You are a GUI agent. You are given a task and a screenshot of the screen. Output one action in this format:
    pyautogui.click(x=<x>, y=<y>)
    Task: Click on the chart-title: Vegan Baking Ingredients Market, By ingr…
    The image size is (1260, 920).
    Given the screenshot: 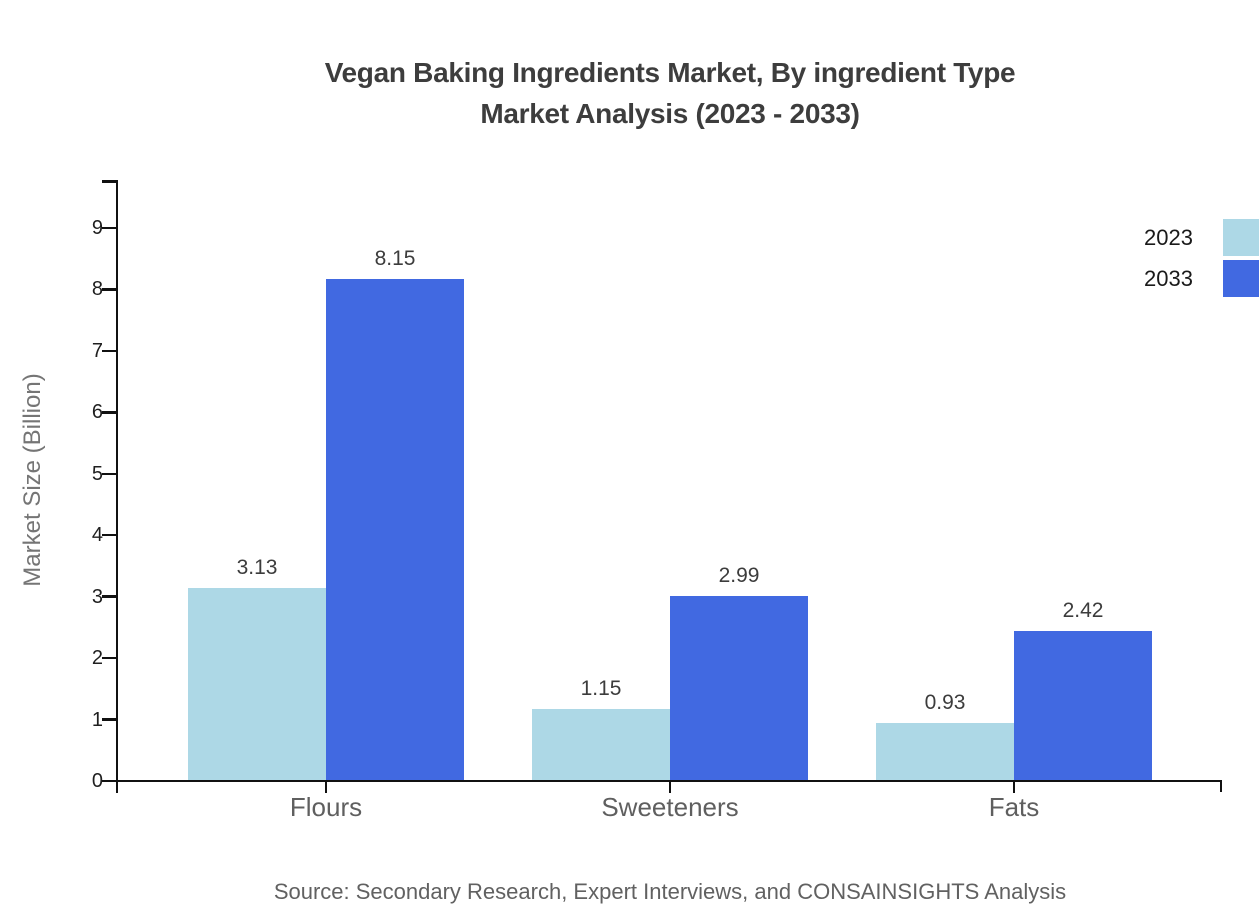 What is the action you would take?
    pyautogui.click(x=670, y=93)
    